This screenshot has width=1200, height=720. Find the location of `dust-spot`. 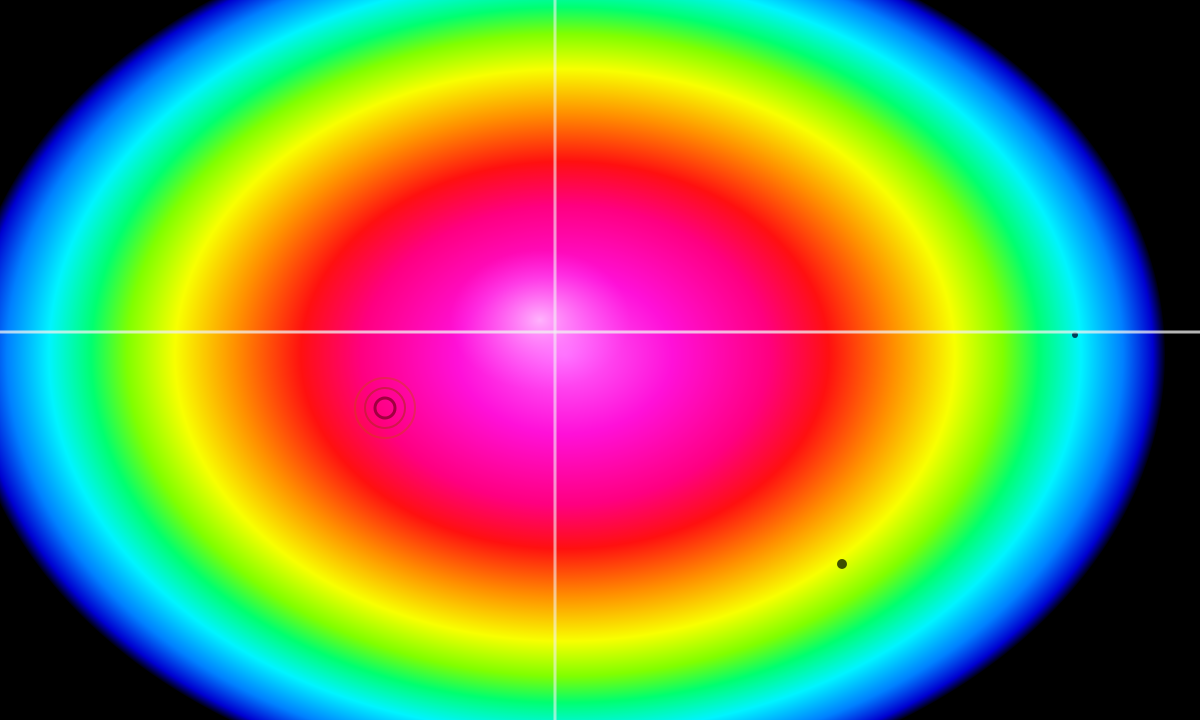

dust-spot is located at coordinates (842, 564).